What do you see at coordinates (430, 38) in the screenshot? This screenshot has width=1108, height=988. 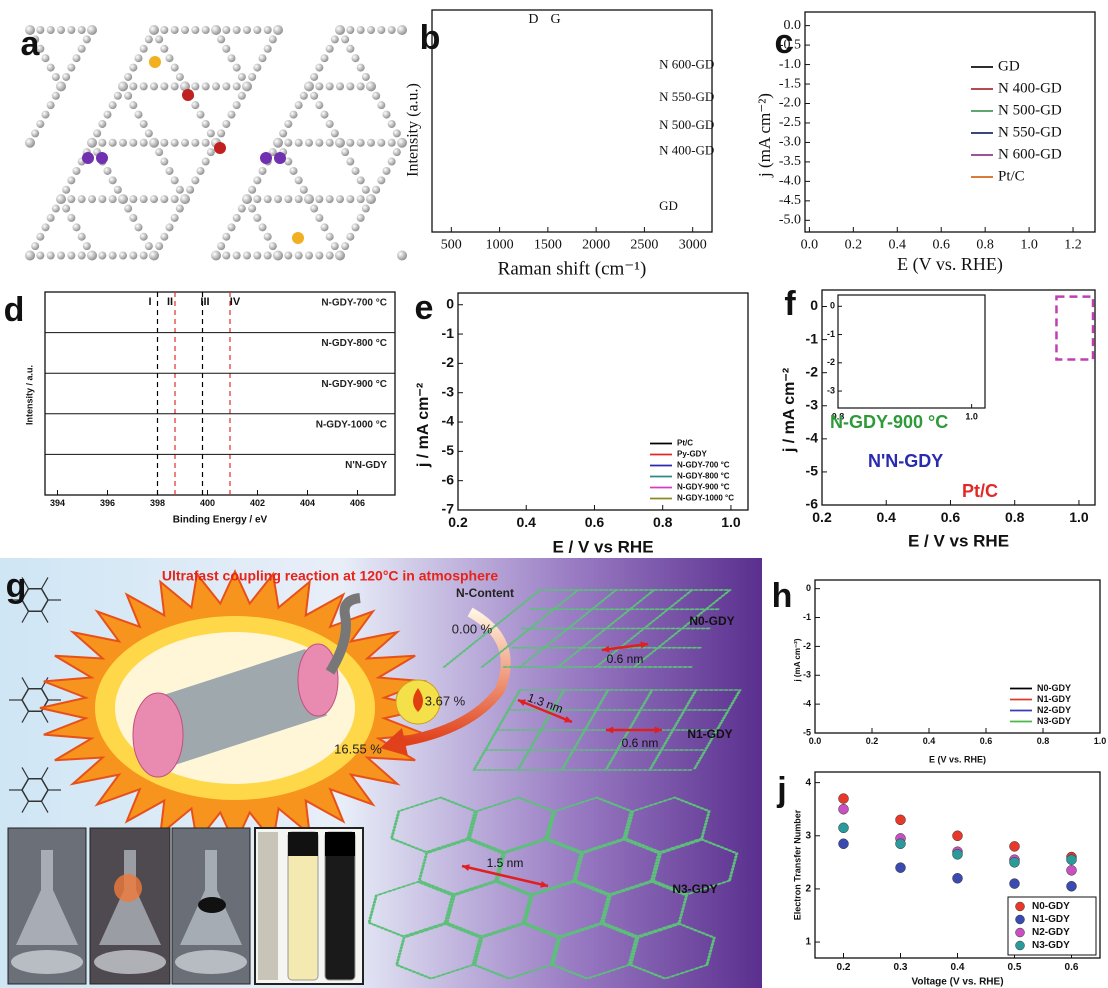 I see `panel-label: b` at bounding box center [430, 38].